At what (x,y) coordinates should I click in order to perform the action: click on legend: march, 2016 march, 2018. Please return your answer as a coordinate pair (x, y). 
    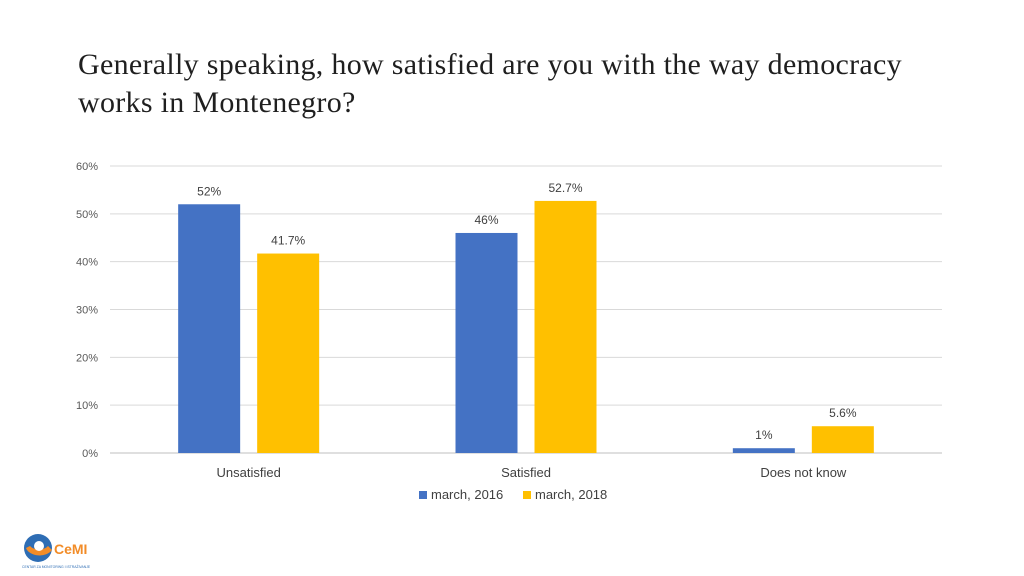
    Looking at the image, I should click on (513, 494).